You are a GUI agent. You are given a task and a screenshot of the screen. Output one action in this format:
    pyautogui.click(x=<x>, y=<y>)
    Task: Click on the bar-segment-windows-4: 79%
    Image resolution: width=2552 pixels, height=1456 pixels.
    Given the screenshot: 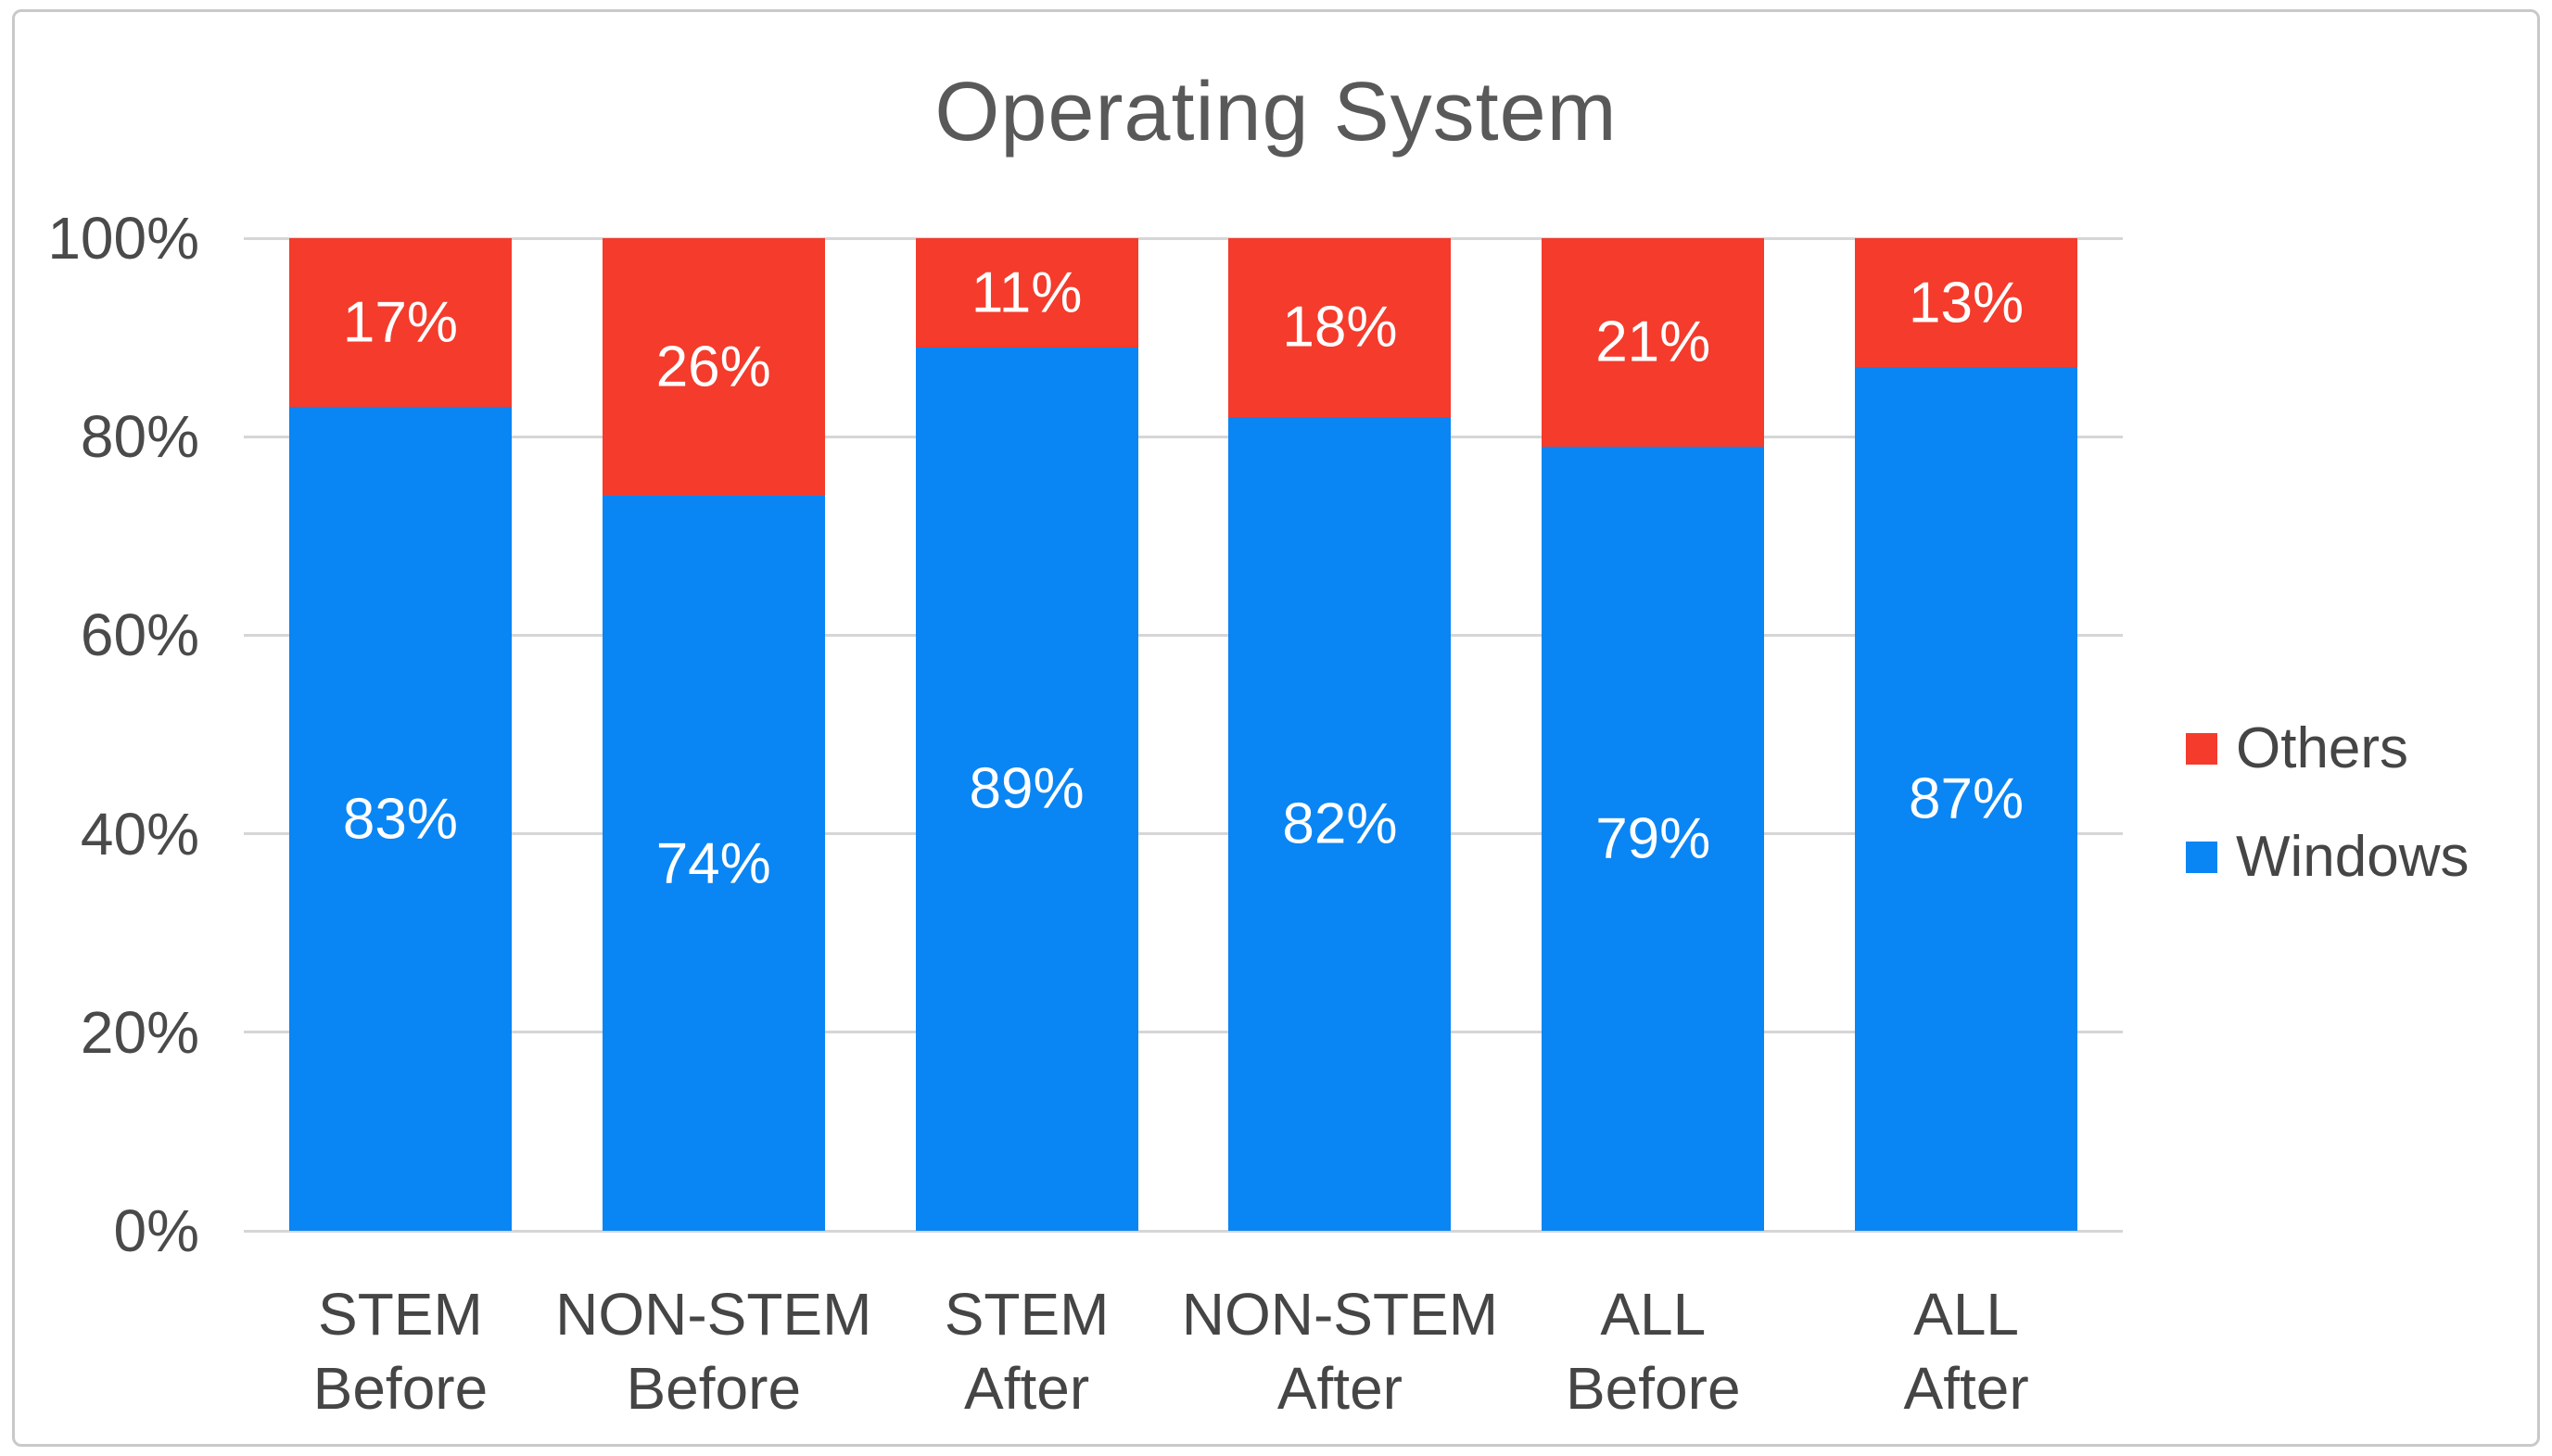 What is the action you would take?
    pyautogui.click(x=1654, y=838)
    